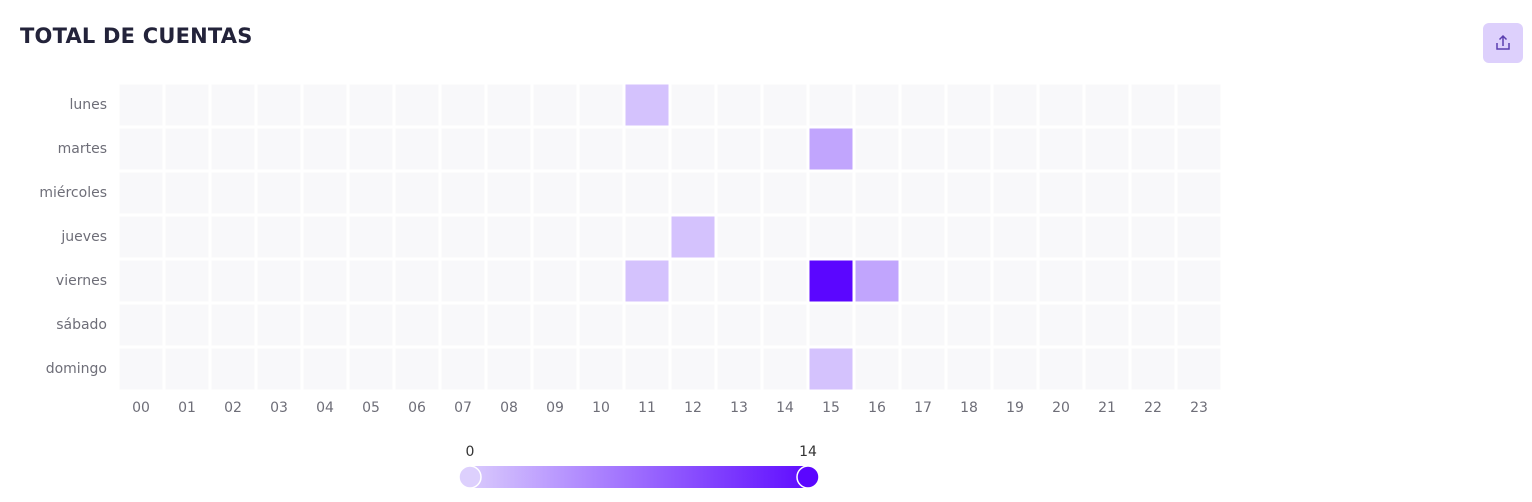 The width and height of the screenshot is (1532, 502). What do you see at coordinates (187, 408) in the screenshot?
I see `x-tick-label: 01` at bounding box center [187, 408].